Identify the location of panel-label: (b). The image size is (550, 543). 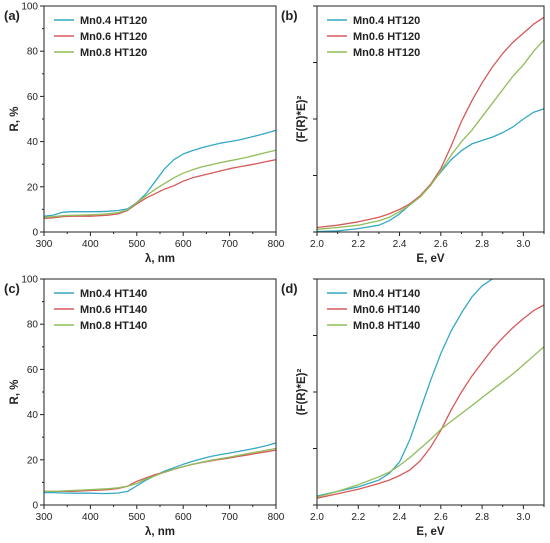
(289, 15).